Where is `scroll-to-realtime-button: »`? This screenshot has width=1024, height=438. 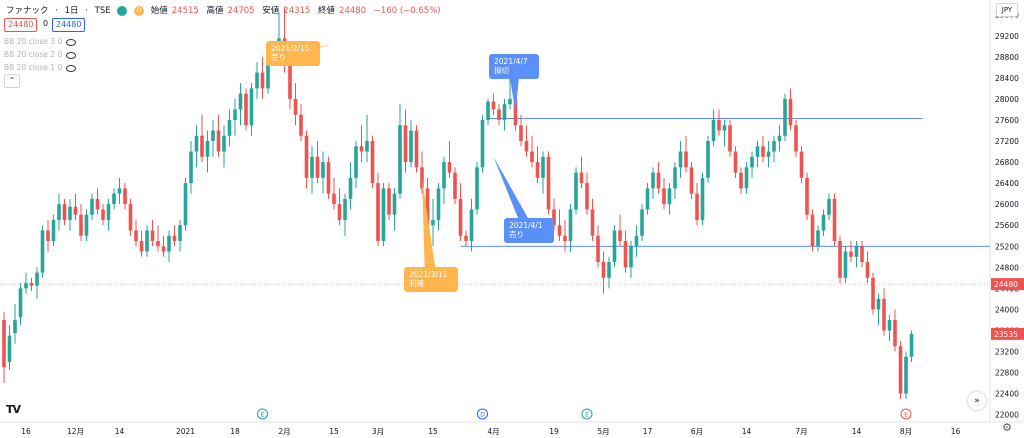
scroll-to-realtime-button: » is located at coordinates (977, 401).